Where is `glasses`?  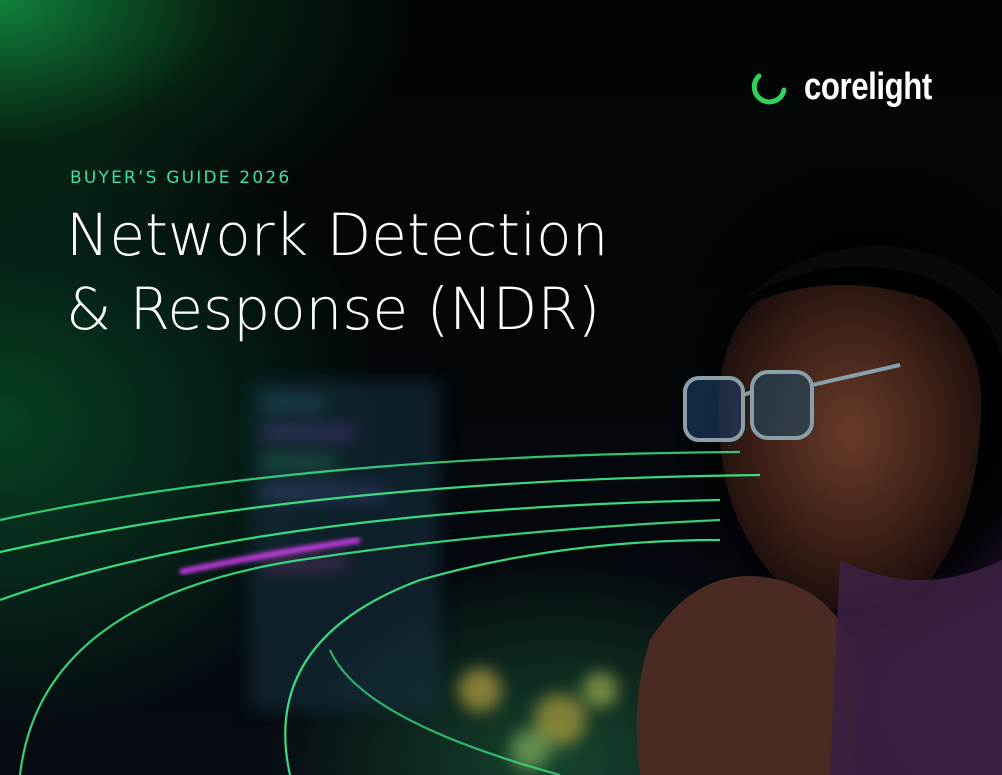
glasses is located at coordinates (792, 402).